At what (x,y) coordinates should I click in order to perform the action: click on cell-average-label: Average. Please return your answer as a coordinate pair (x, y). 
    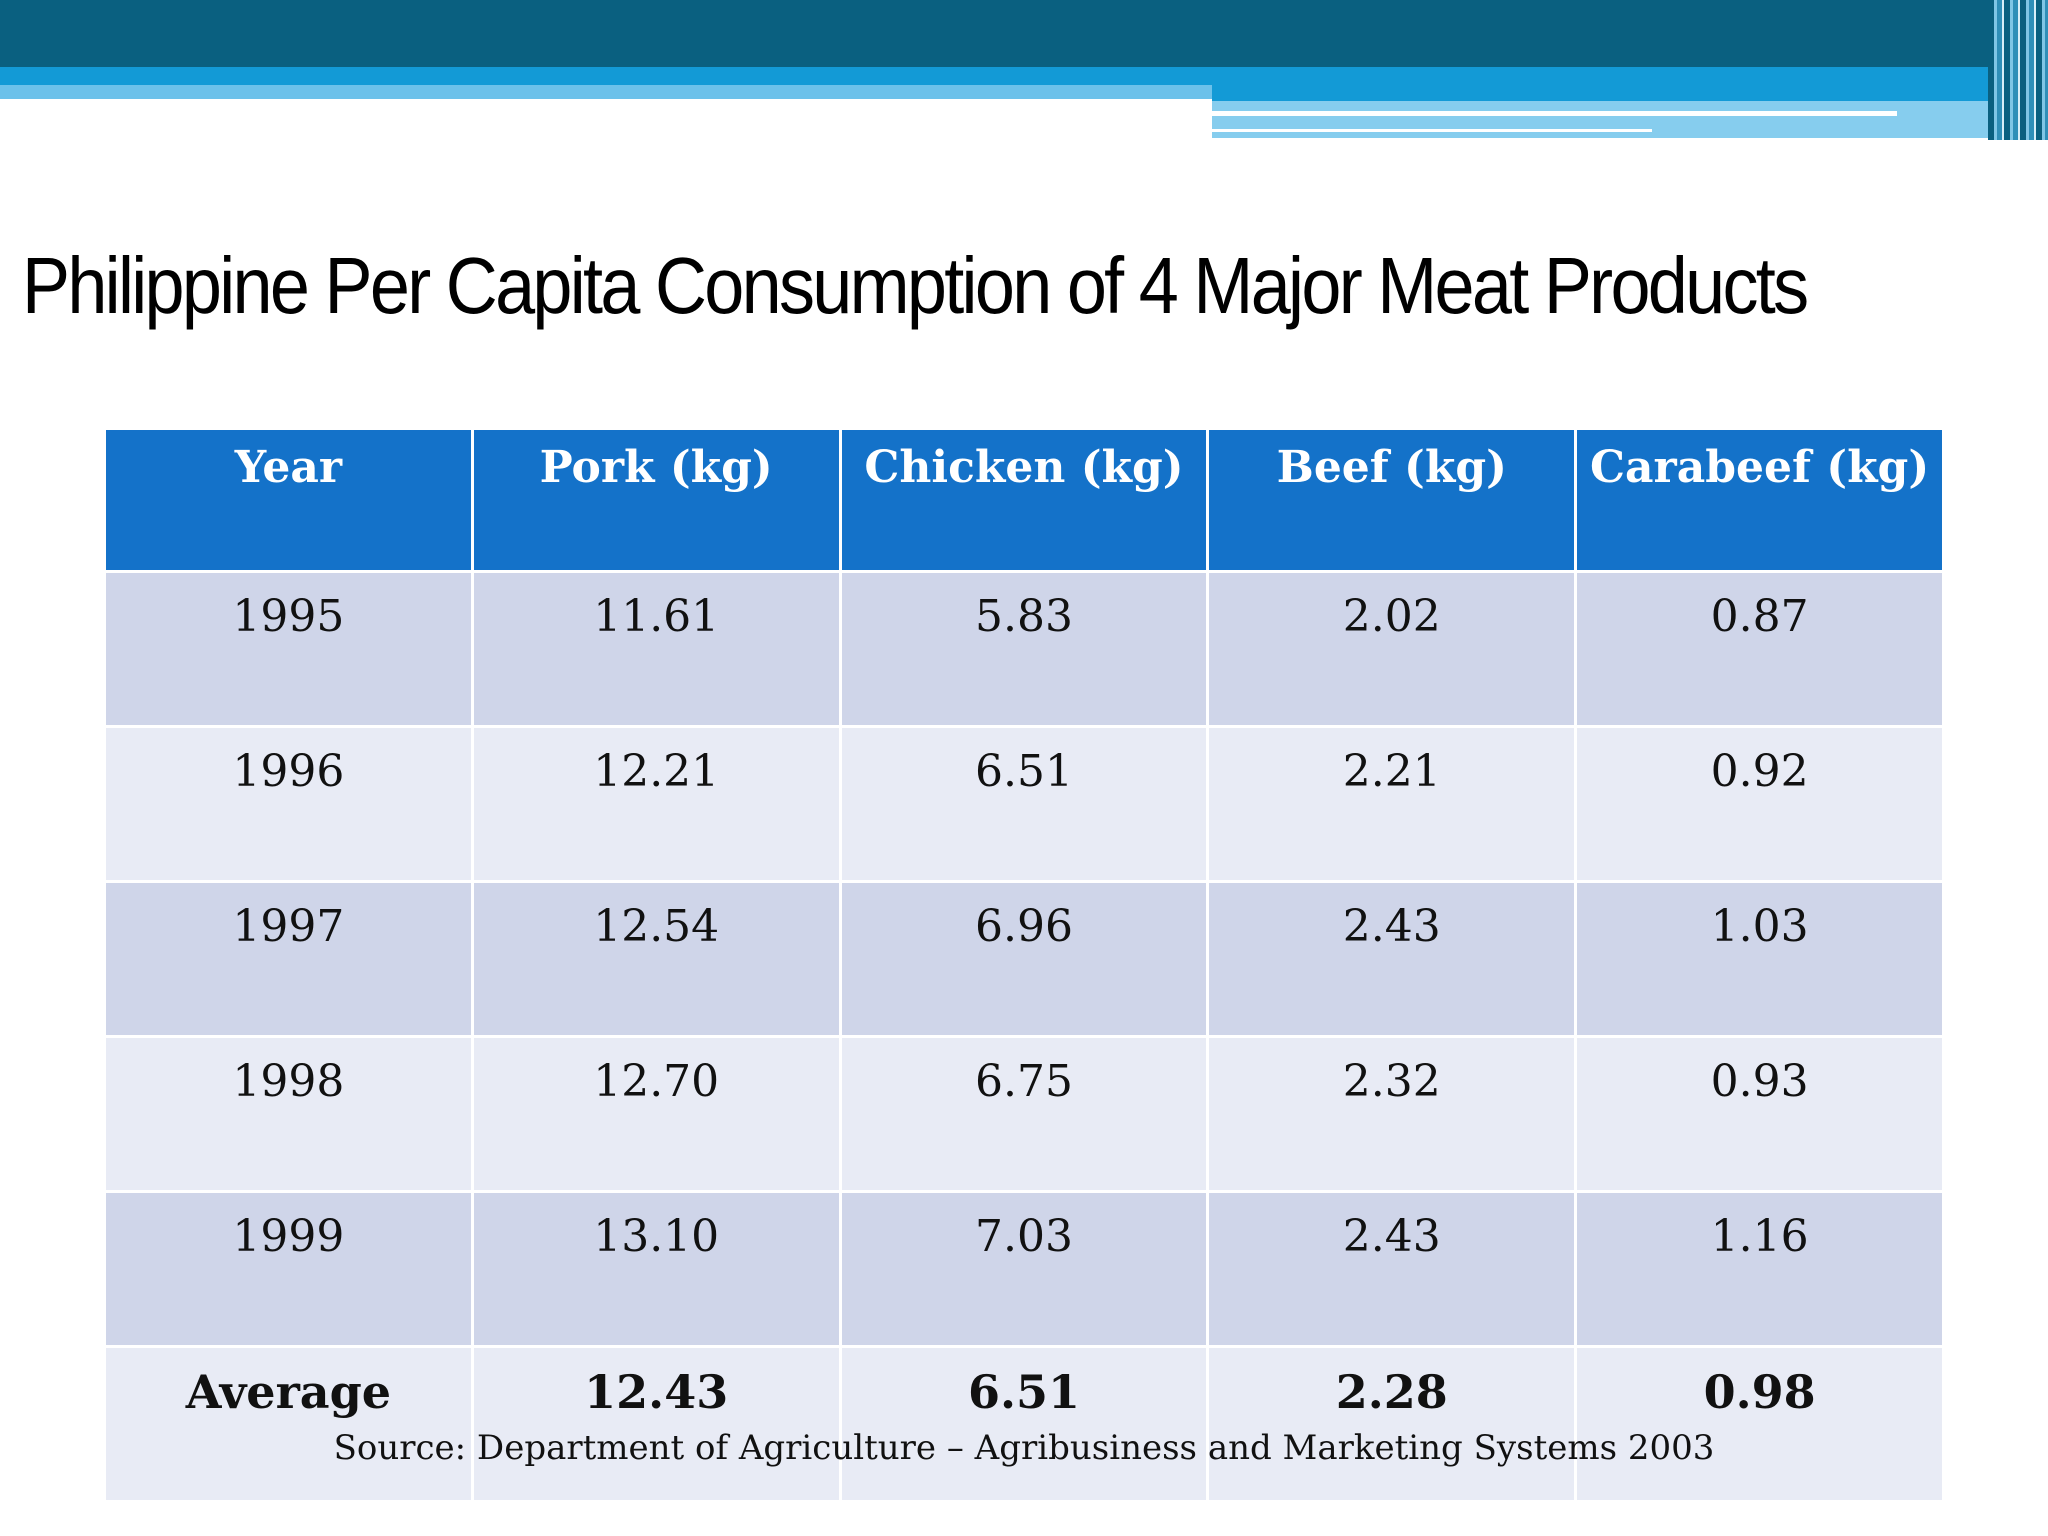
    Looking at the image, I should click on (288, 1424).